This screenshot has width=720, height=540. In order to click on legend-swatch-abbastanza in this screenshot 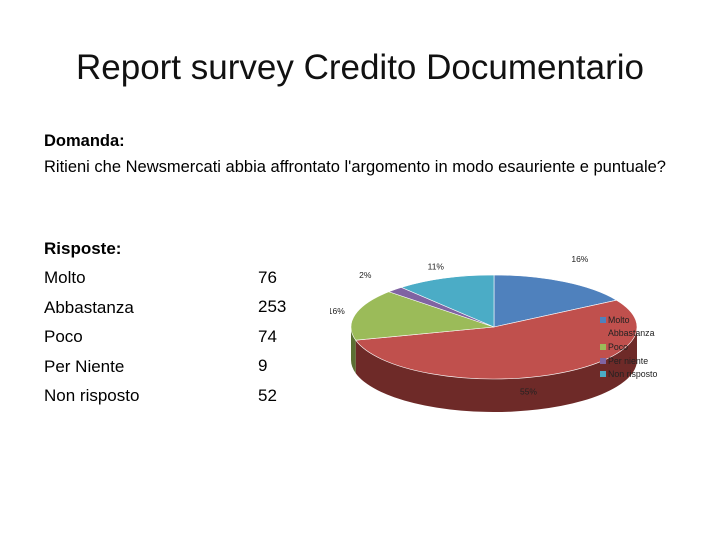, I will do `click(603, 333)`.